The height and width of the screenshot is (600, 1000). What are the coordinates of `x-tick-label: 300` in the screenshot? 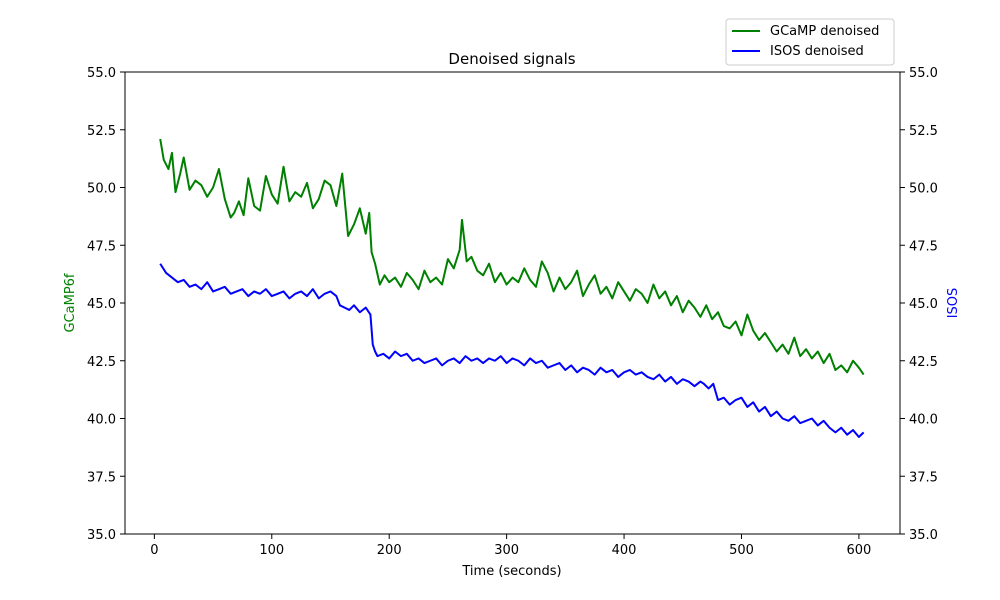 It's located at (506, 550).